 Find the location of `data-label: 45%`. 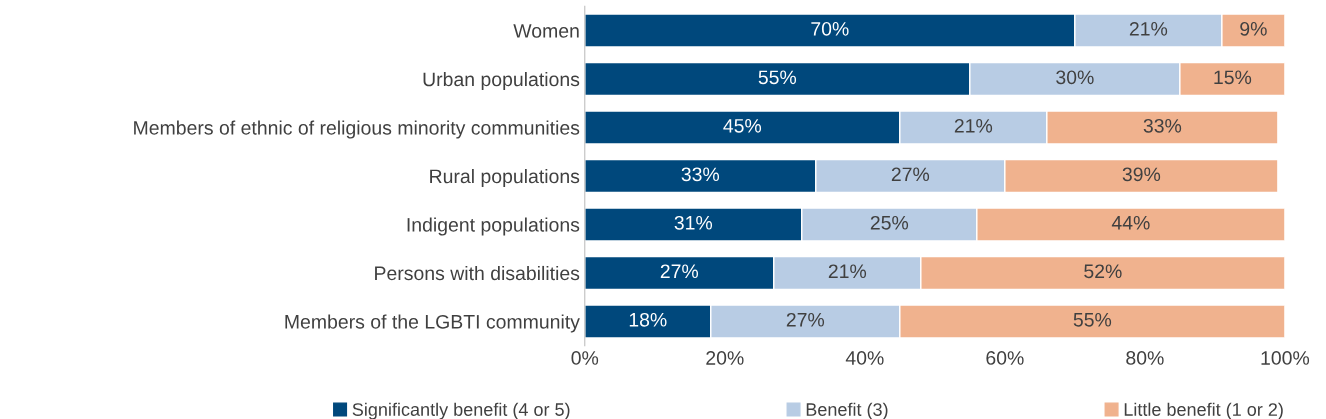

data-label: 45% is located at coordinates (742, 126).